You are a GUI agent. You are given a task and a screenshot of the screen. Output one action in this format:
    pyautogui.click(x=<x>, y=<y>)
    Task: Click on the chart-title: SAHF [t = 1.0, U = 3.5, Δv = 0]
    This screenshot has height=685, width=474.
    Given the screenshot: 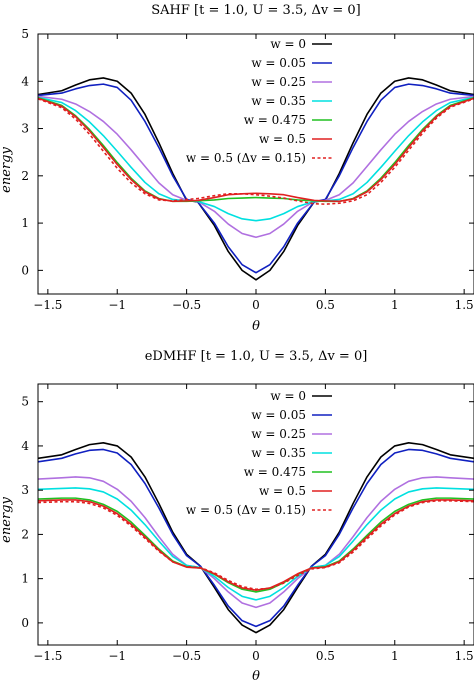 What is the action you would take?
    pyautogui.click(x=255, y=10)
    